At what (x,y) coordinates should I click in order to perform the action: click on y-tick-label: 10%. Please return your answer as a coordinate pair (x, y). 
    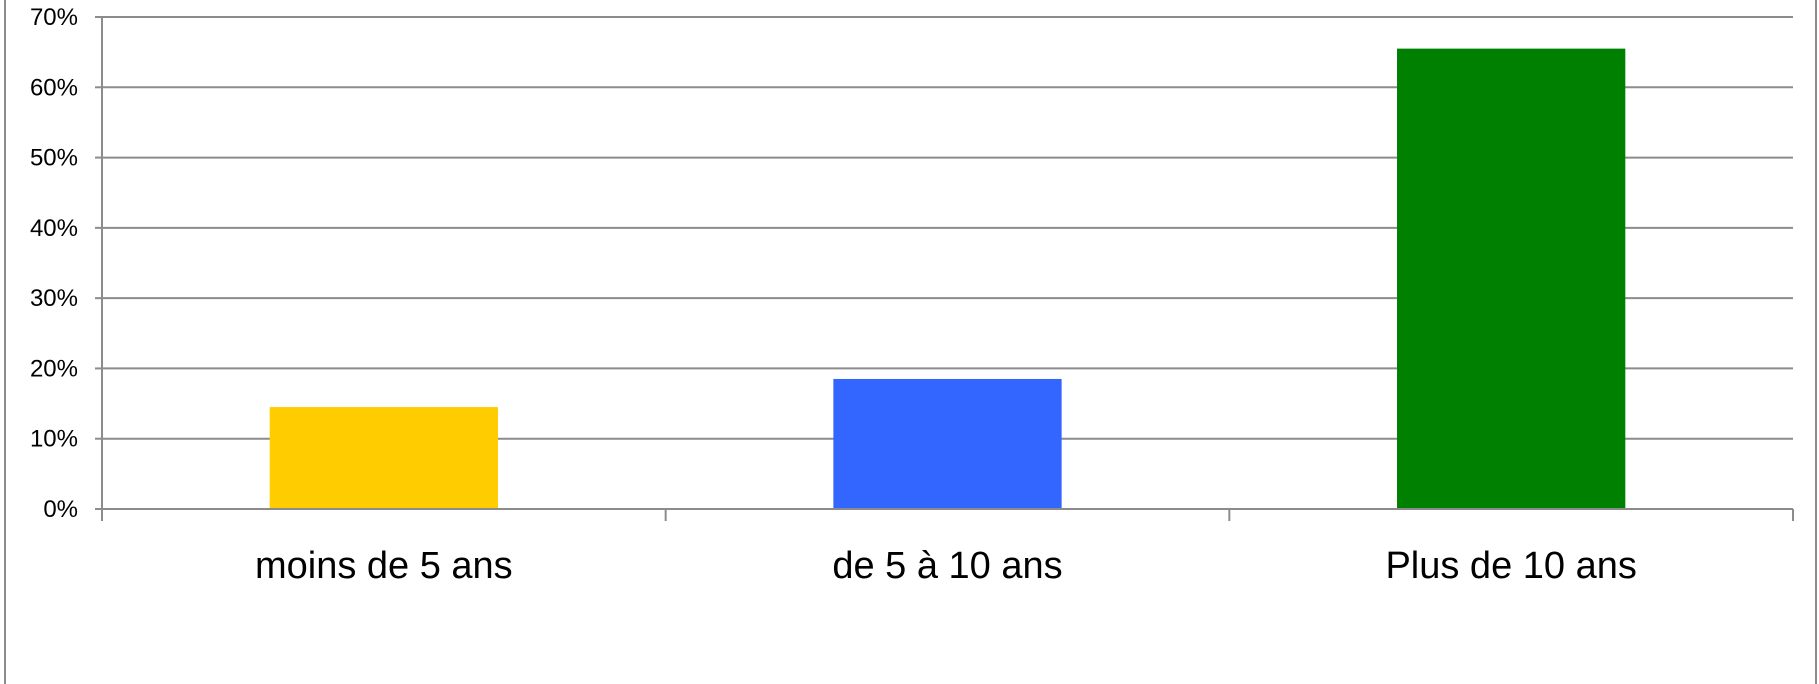
    Looking at the image, I should click on (54, 439).